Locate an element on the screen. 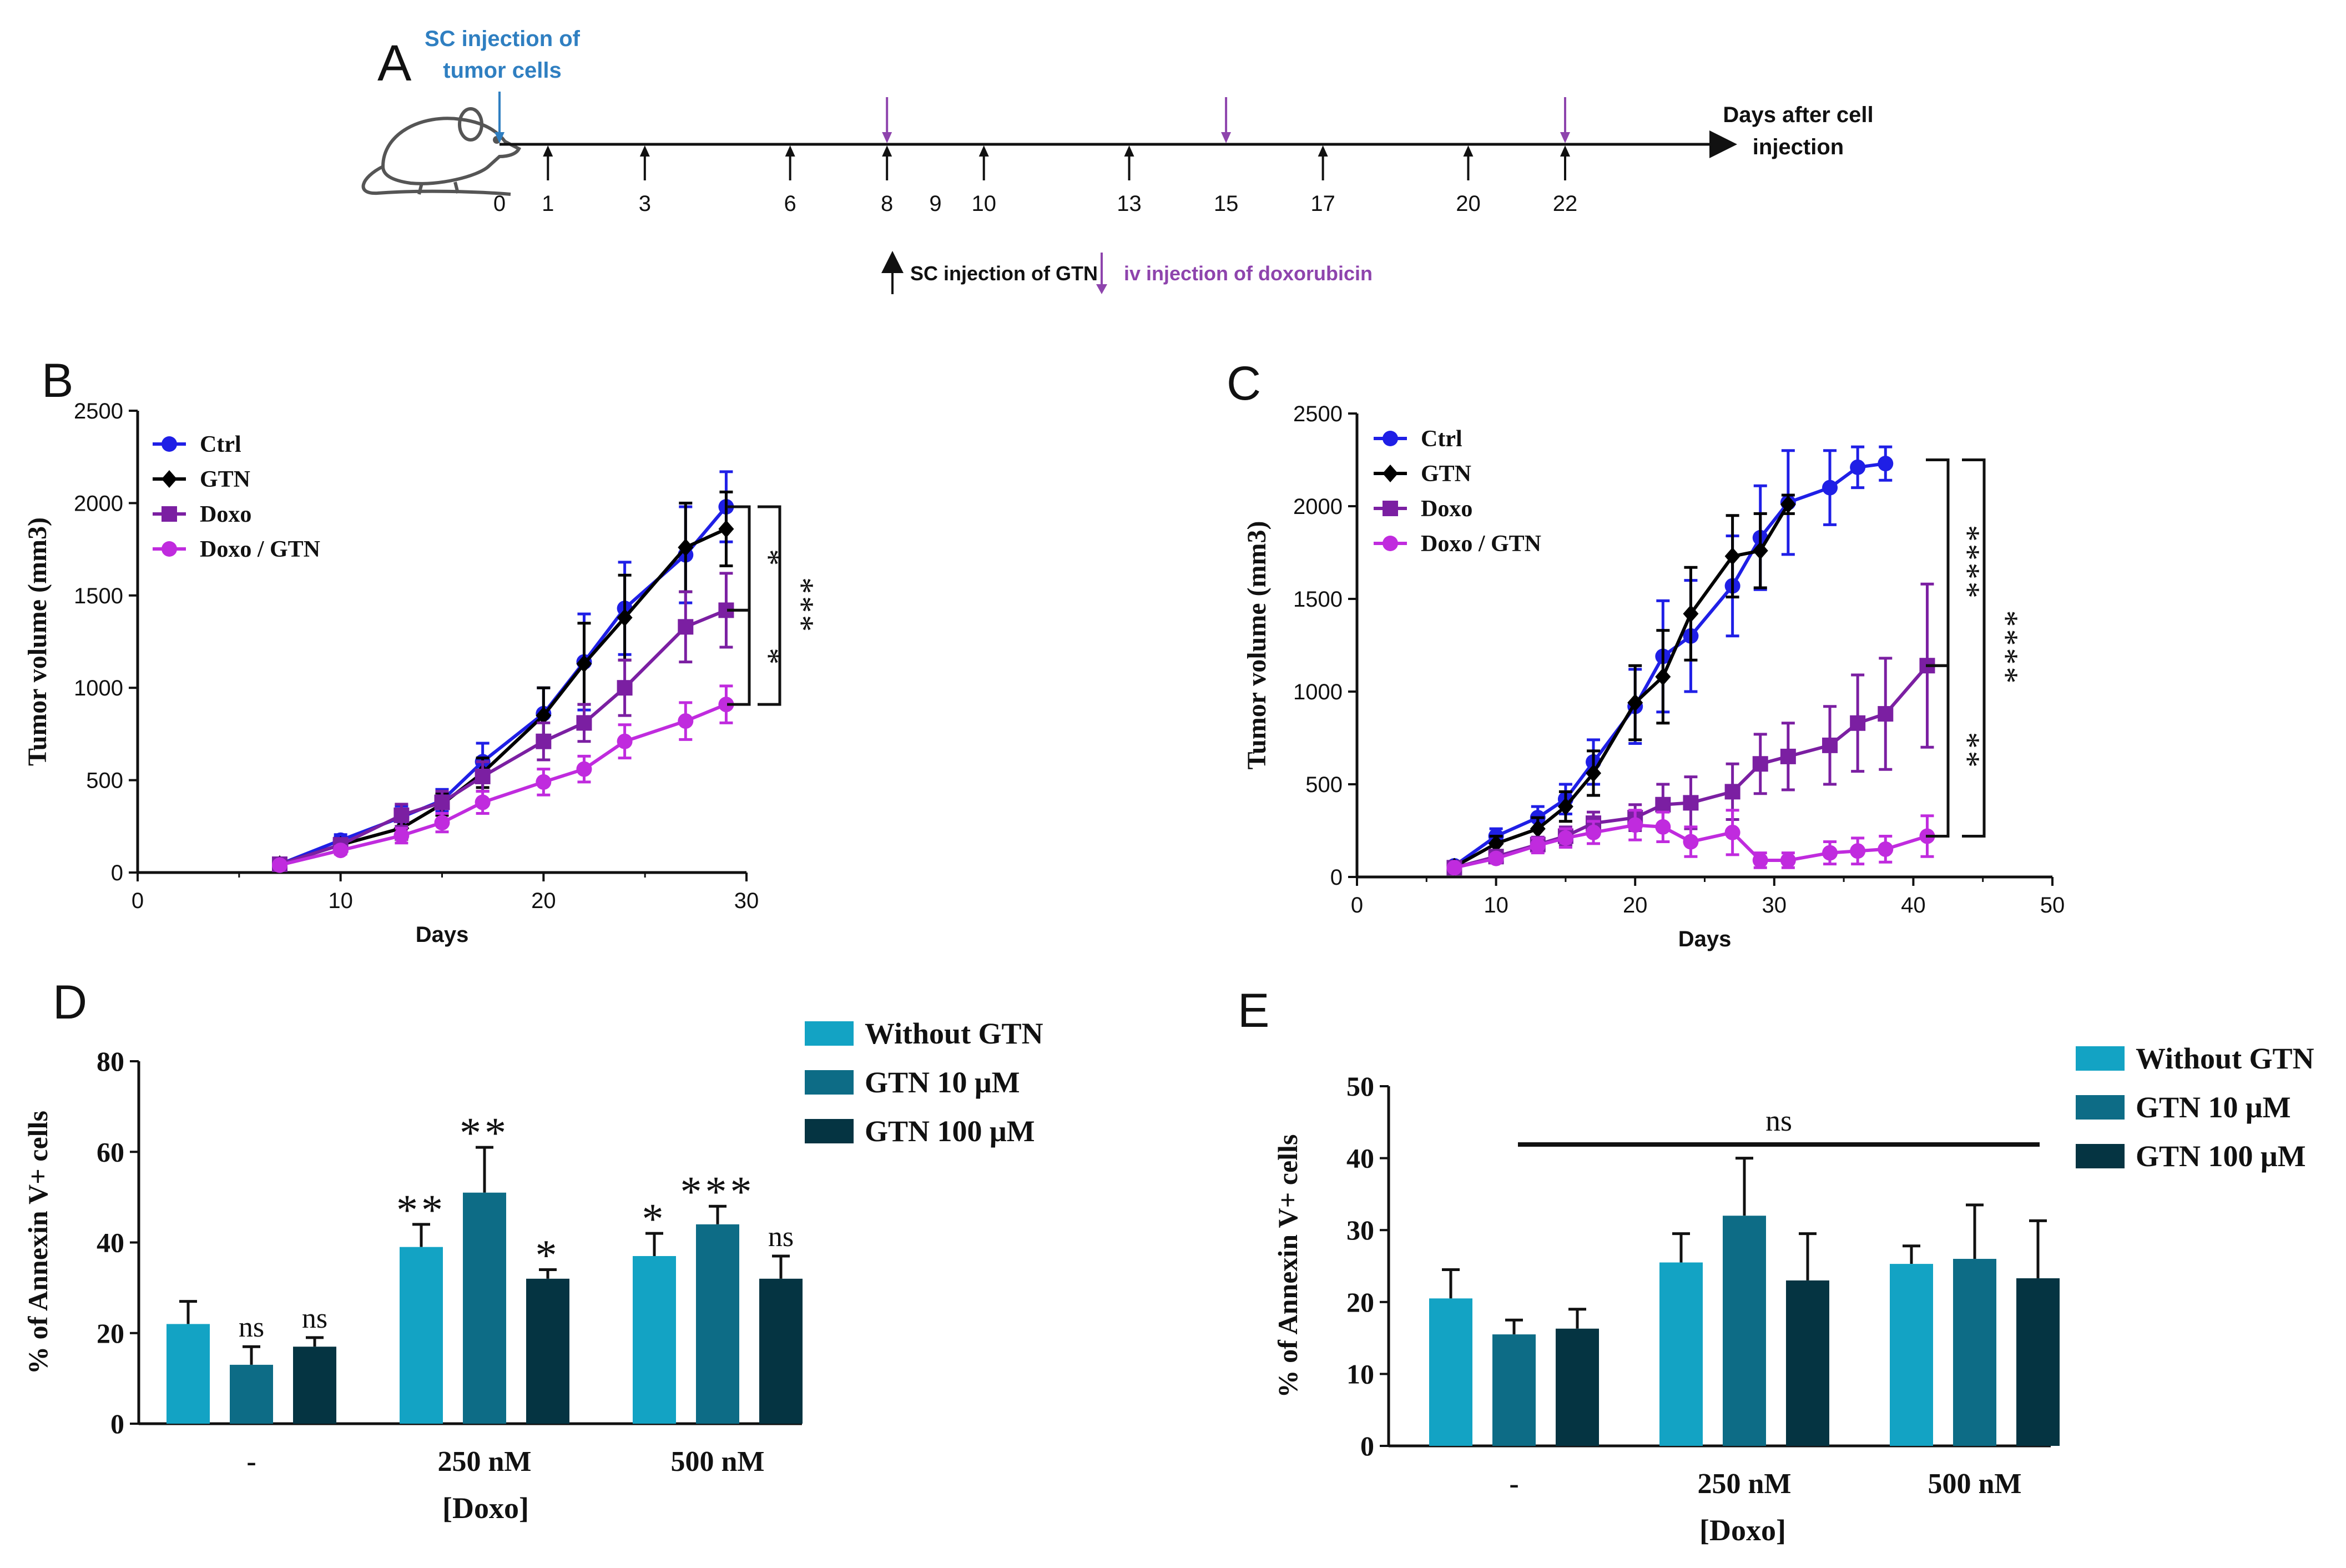 Image resolution: width=2346 pixels, height=1568 pixels. legend-label: Doxo is located at coordinates (225, 514).